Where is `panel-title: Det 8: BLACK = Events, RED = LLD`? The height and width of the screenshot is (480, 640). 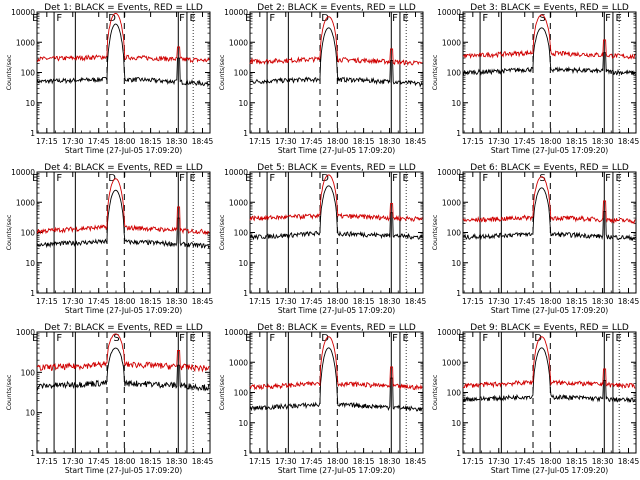
panel-title: Det 8: BLACK = Events, RED = LLD is located at coordinates (336, 328).